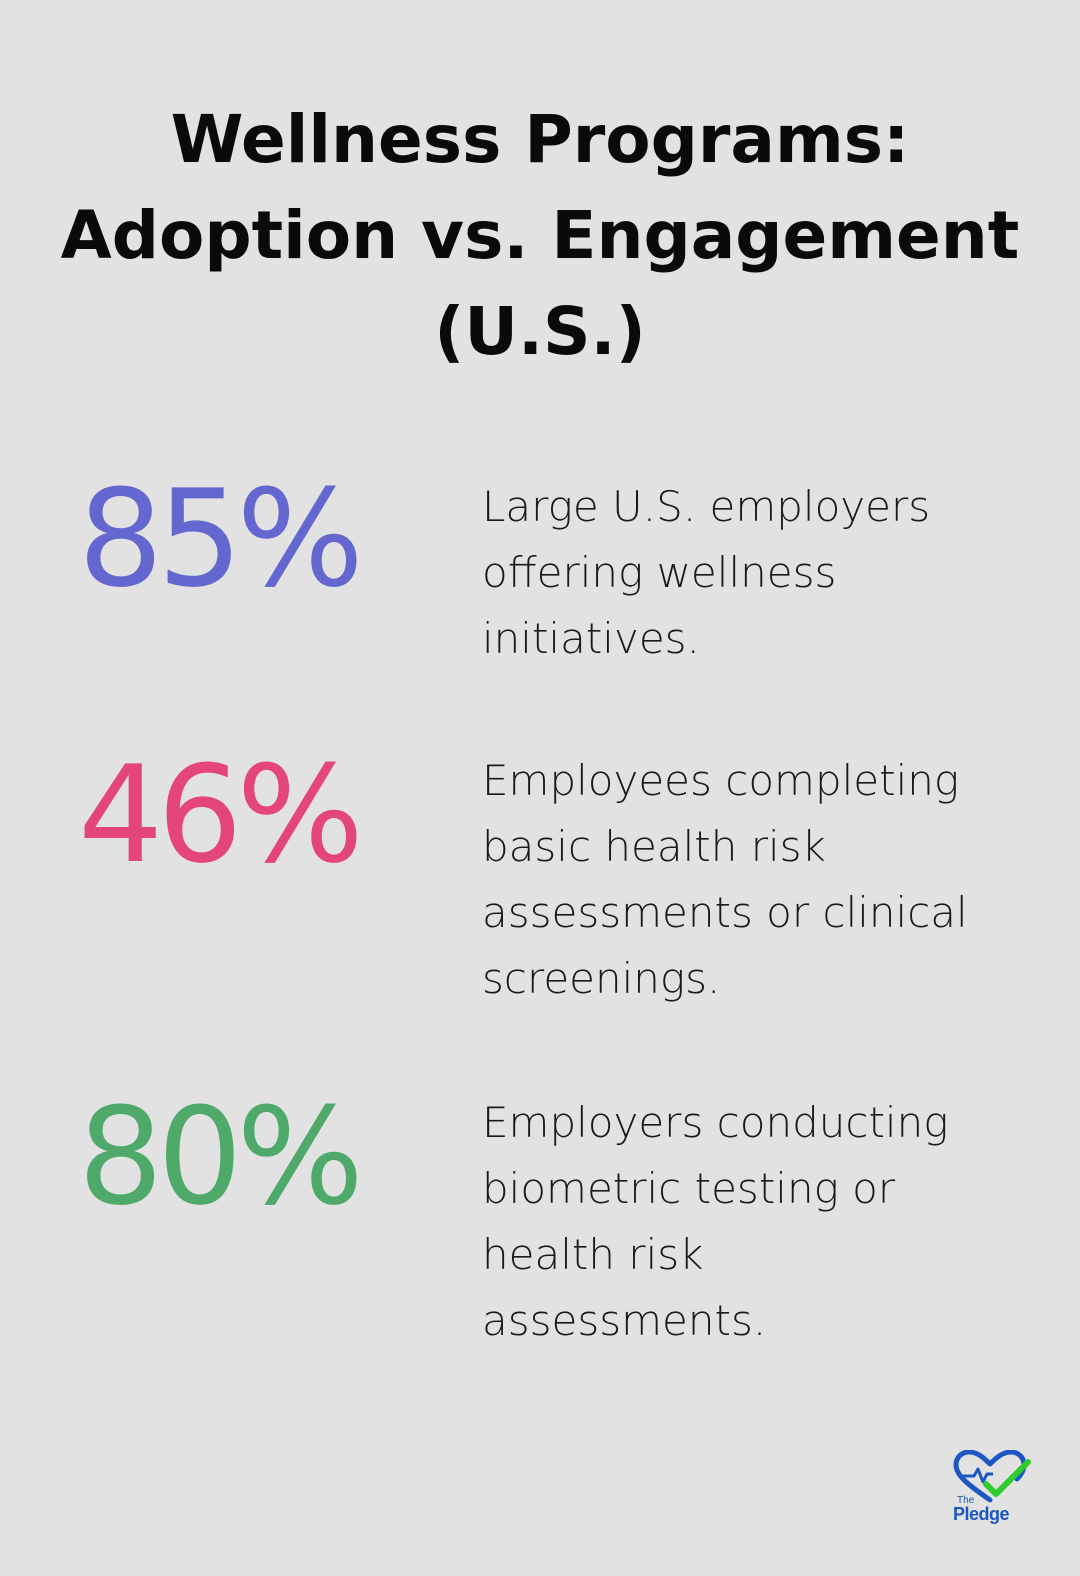 Image resolution: width=1080 pixels, height=1576 pixels. I want to click on title-line-2: Adoption vs. Engagement, so click(540, 235).